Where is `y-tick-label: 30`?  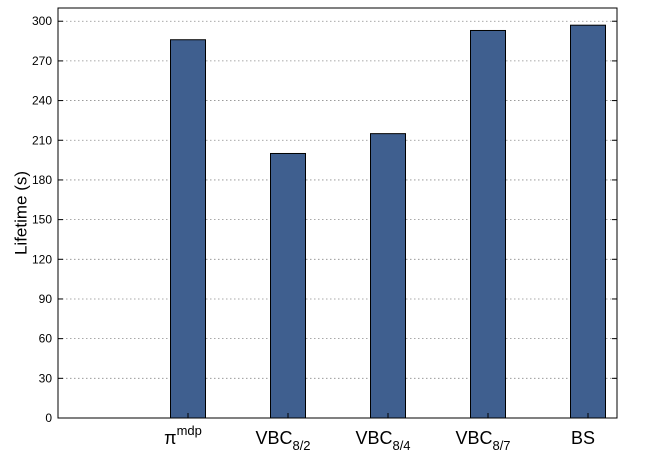
y-tick-label: 30 is located at coordinates (46, 378).